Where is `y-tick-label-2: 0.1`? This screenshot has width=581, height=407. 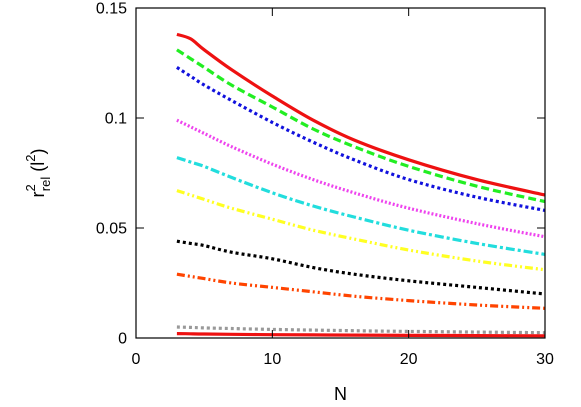 y-tick-label-2: 0.1 is located at coordinates (116, 119).